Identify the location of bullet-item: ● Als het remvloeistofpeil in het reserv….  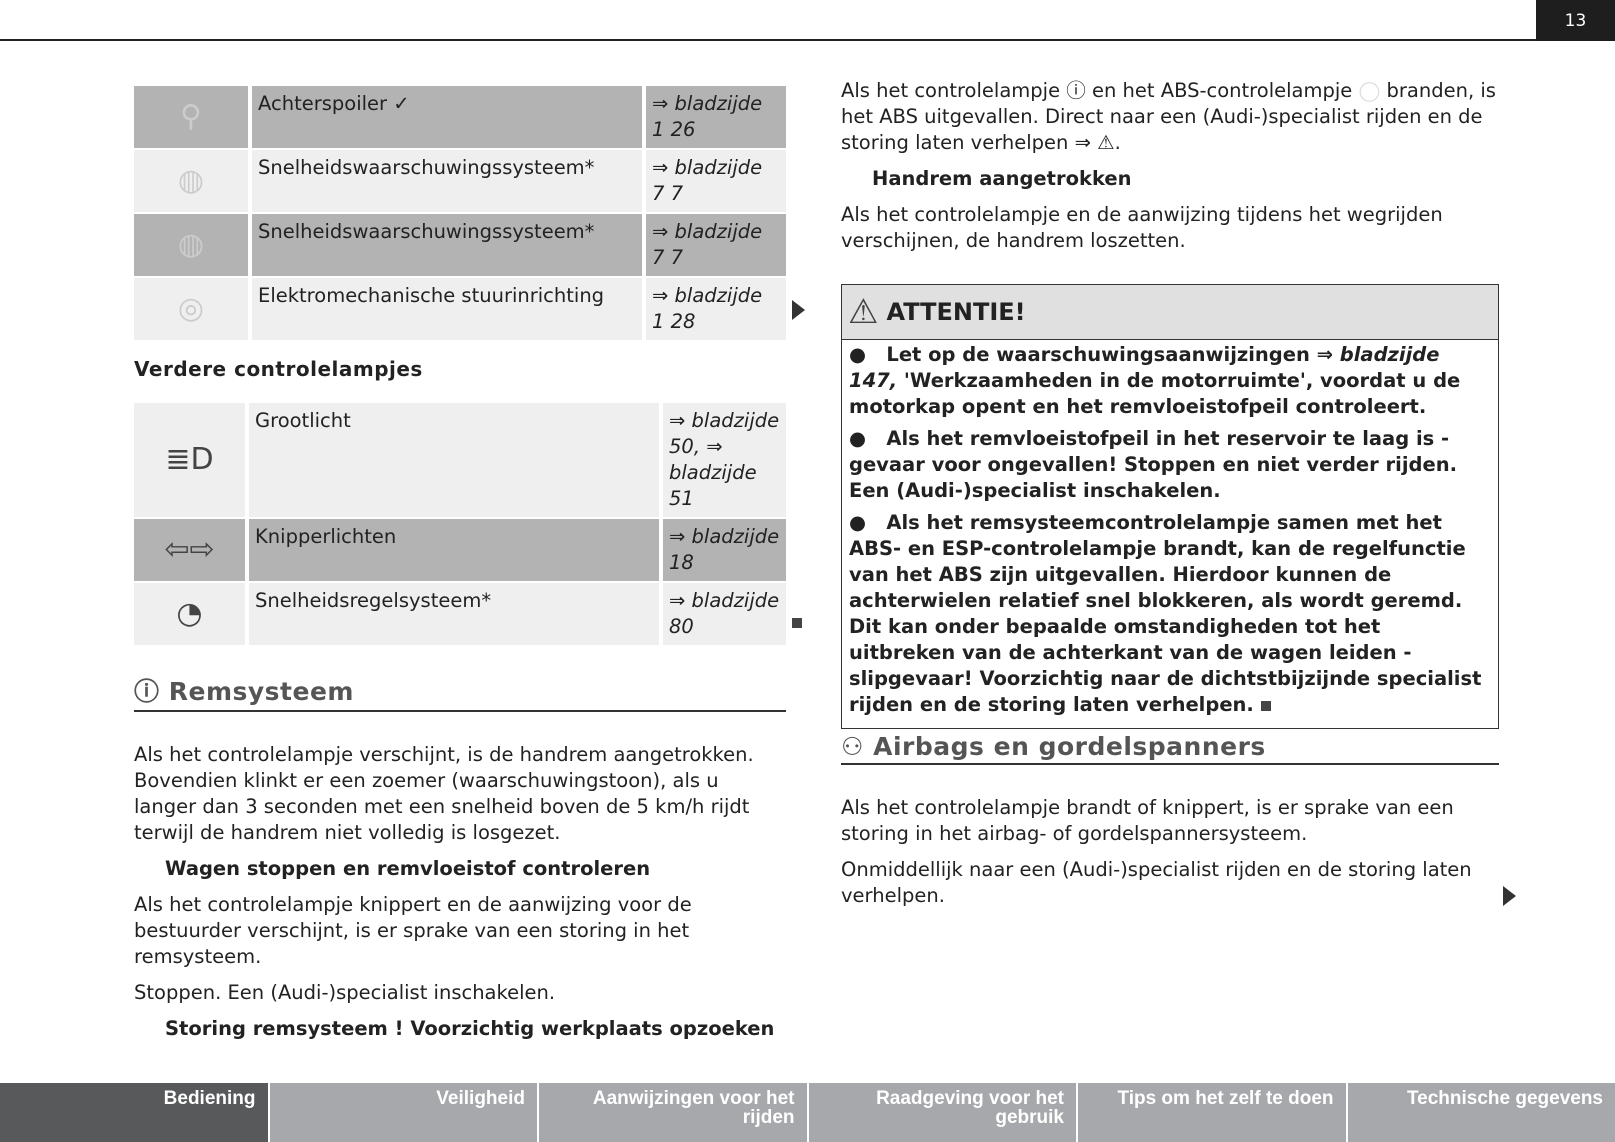
(1153, 464).